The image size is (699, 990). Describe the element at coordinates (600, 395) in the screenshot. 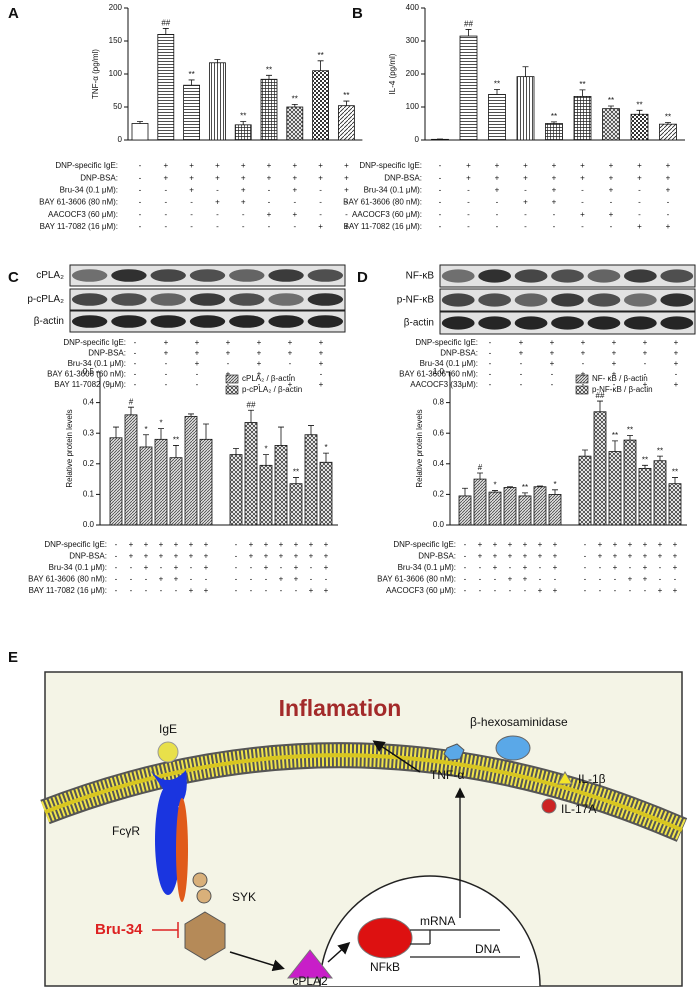

I see `significance-label: ##` at that location.